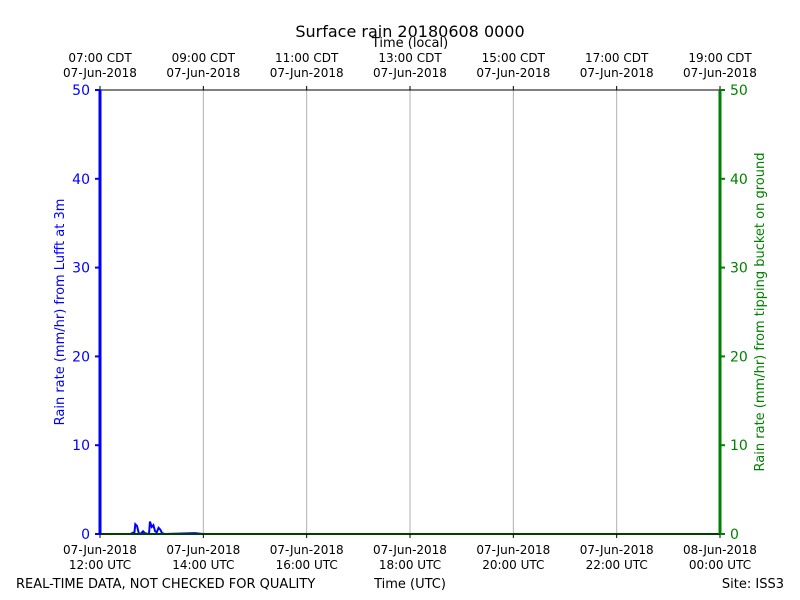 The height and width of the screenshot is (600, 800). I want to click on x-tick-label-time: 00:00 UTC, so click(720, 565).